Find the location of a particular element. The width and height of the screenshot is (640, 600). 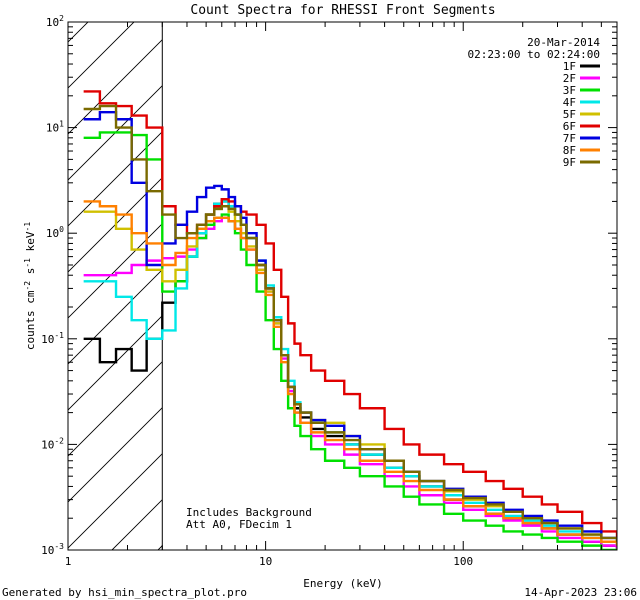

footer-date: 14-Apr-2023 23:06 is located at coordinates (580, 592).